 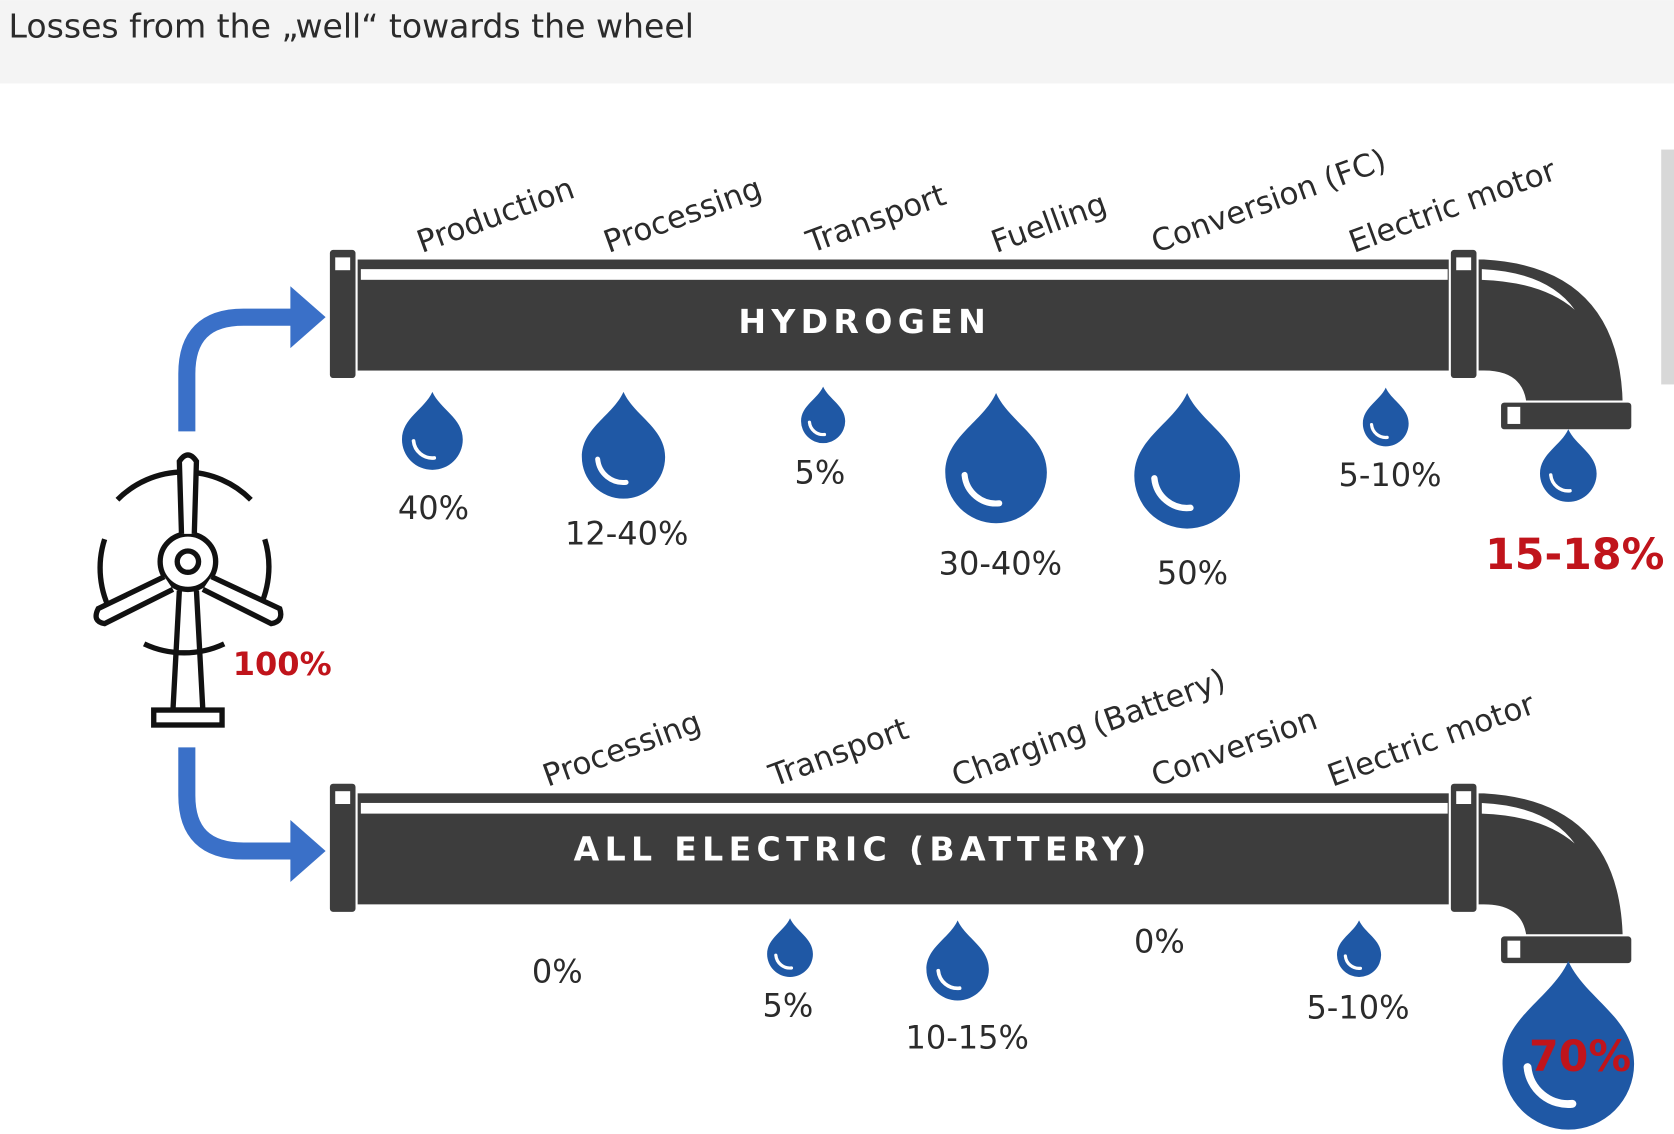 I want to click on edge-artifact, so click(x=1667, y=267).